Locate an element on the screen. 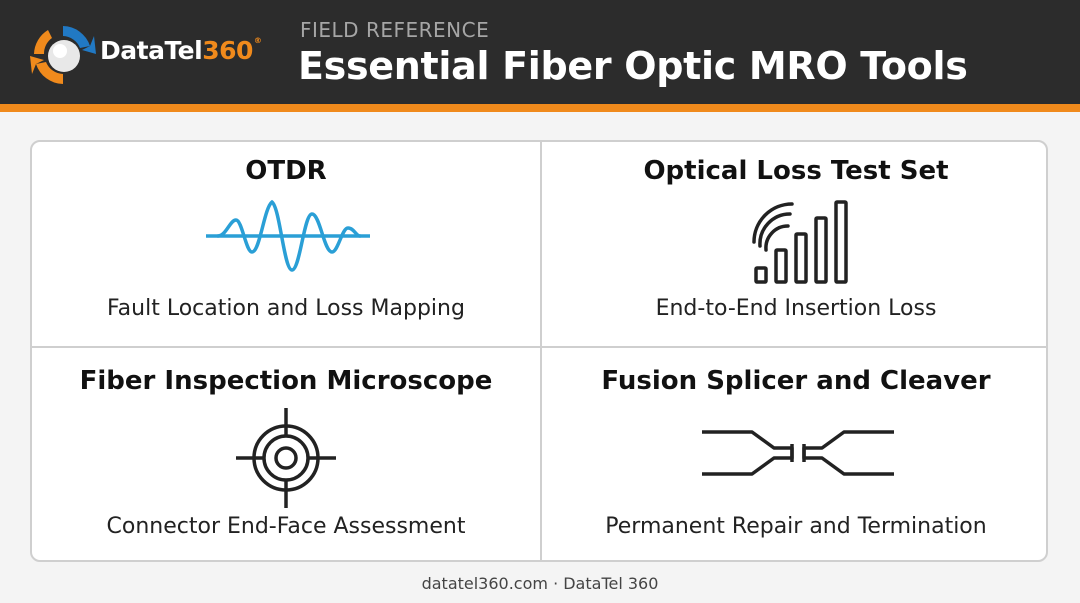 The height and width of the screenshot is (603, 1080). eyebrow-label: FIELD REFERENCE is located at coordinates (395, 30).